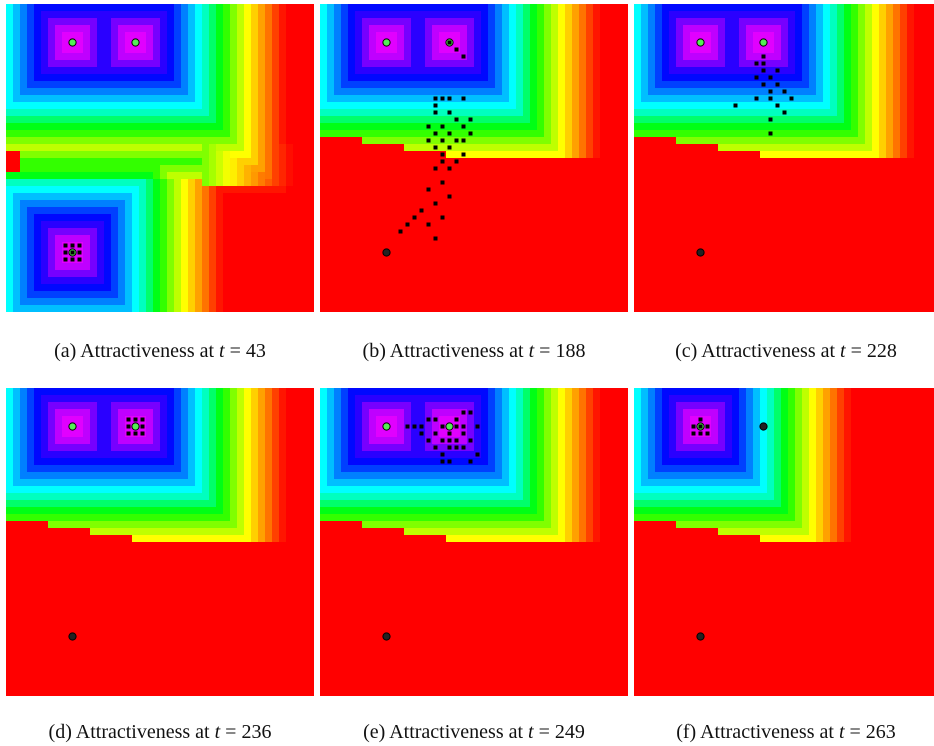 The width and height of the screenshot is (934, 746). What do you see at coordinates (767, 732) in the screenshot?
I see `caption-f-text: Attractiveness at` at bounding box center [767, 732].